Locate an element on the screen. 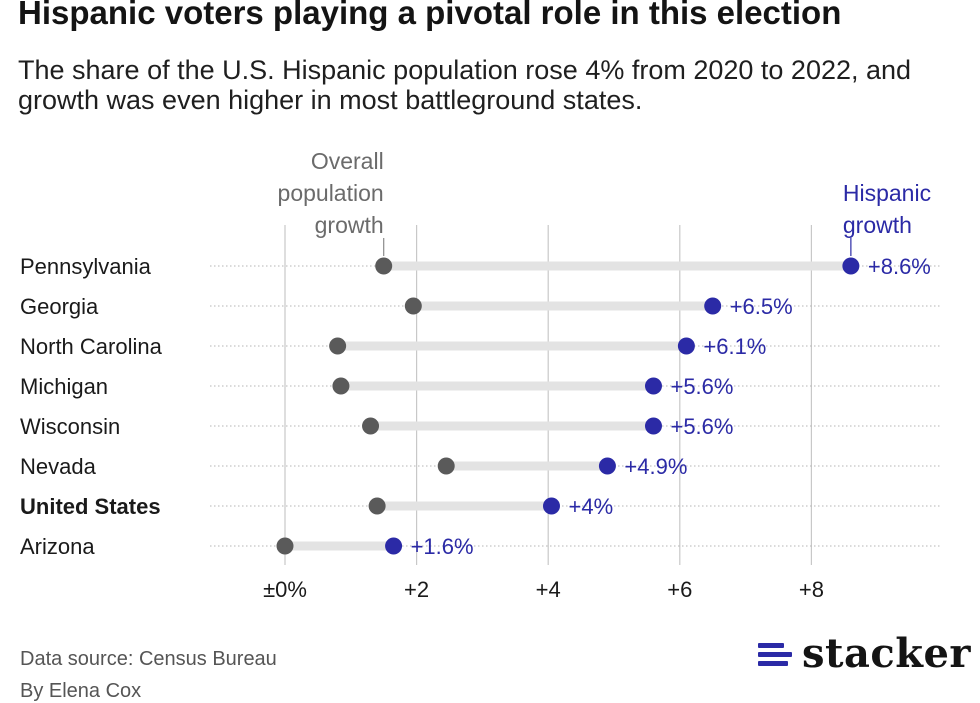  hispanic-value-label: +4% is located at coordinates (590, 506).